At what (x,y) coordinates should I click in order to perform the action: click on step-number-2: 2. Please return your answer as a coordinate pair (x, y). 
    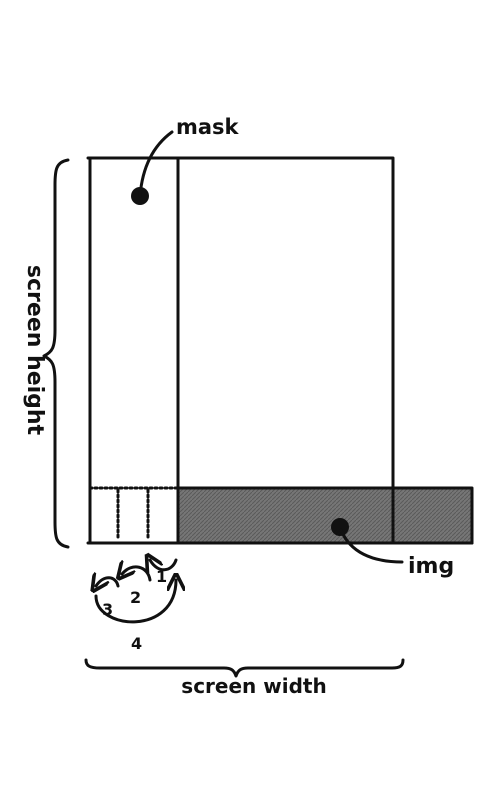
    Looking at the image, I should click on (135, 597).